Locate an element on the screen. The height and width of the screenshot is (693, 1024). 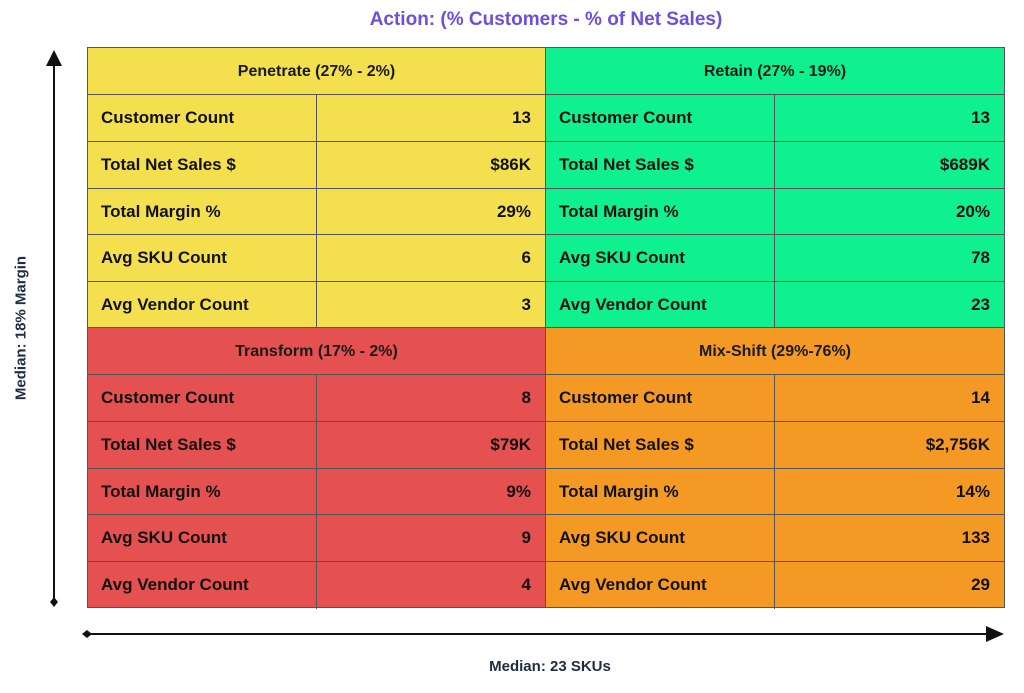
table-row: Avg SKU Count 6 is located at coordinates (316, 259).